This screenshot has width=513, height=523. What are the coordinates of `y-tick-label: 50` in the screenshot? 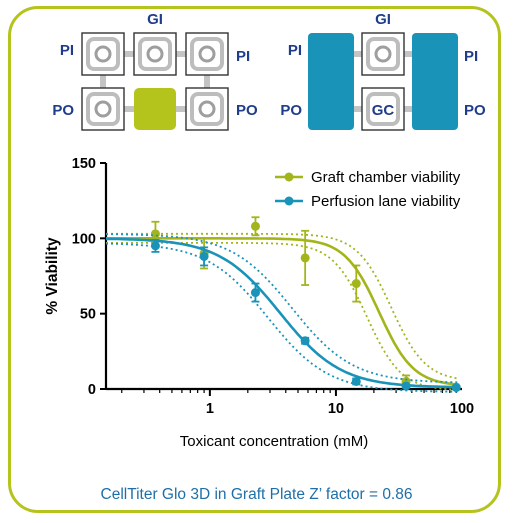 It's located at (88, 315).